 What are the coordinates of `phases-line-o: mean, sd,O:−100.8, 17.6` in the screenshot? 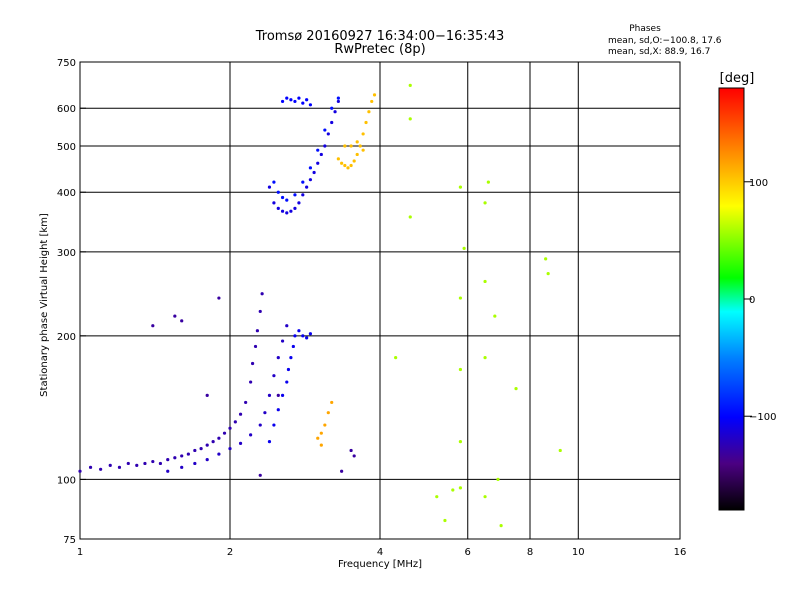 It's located at (665, 41).